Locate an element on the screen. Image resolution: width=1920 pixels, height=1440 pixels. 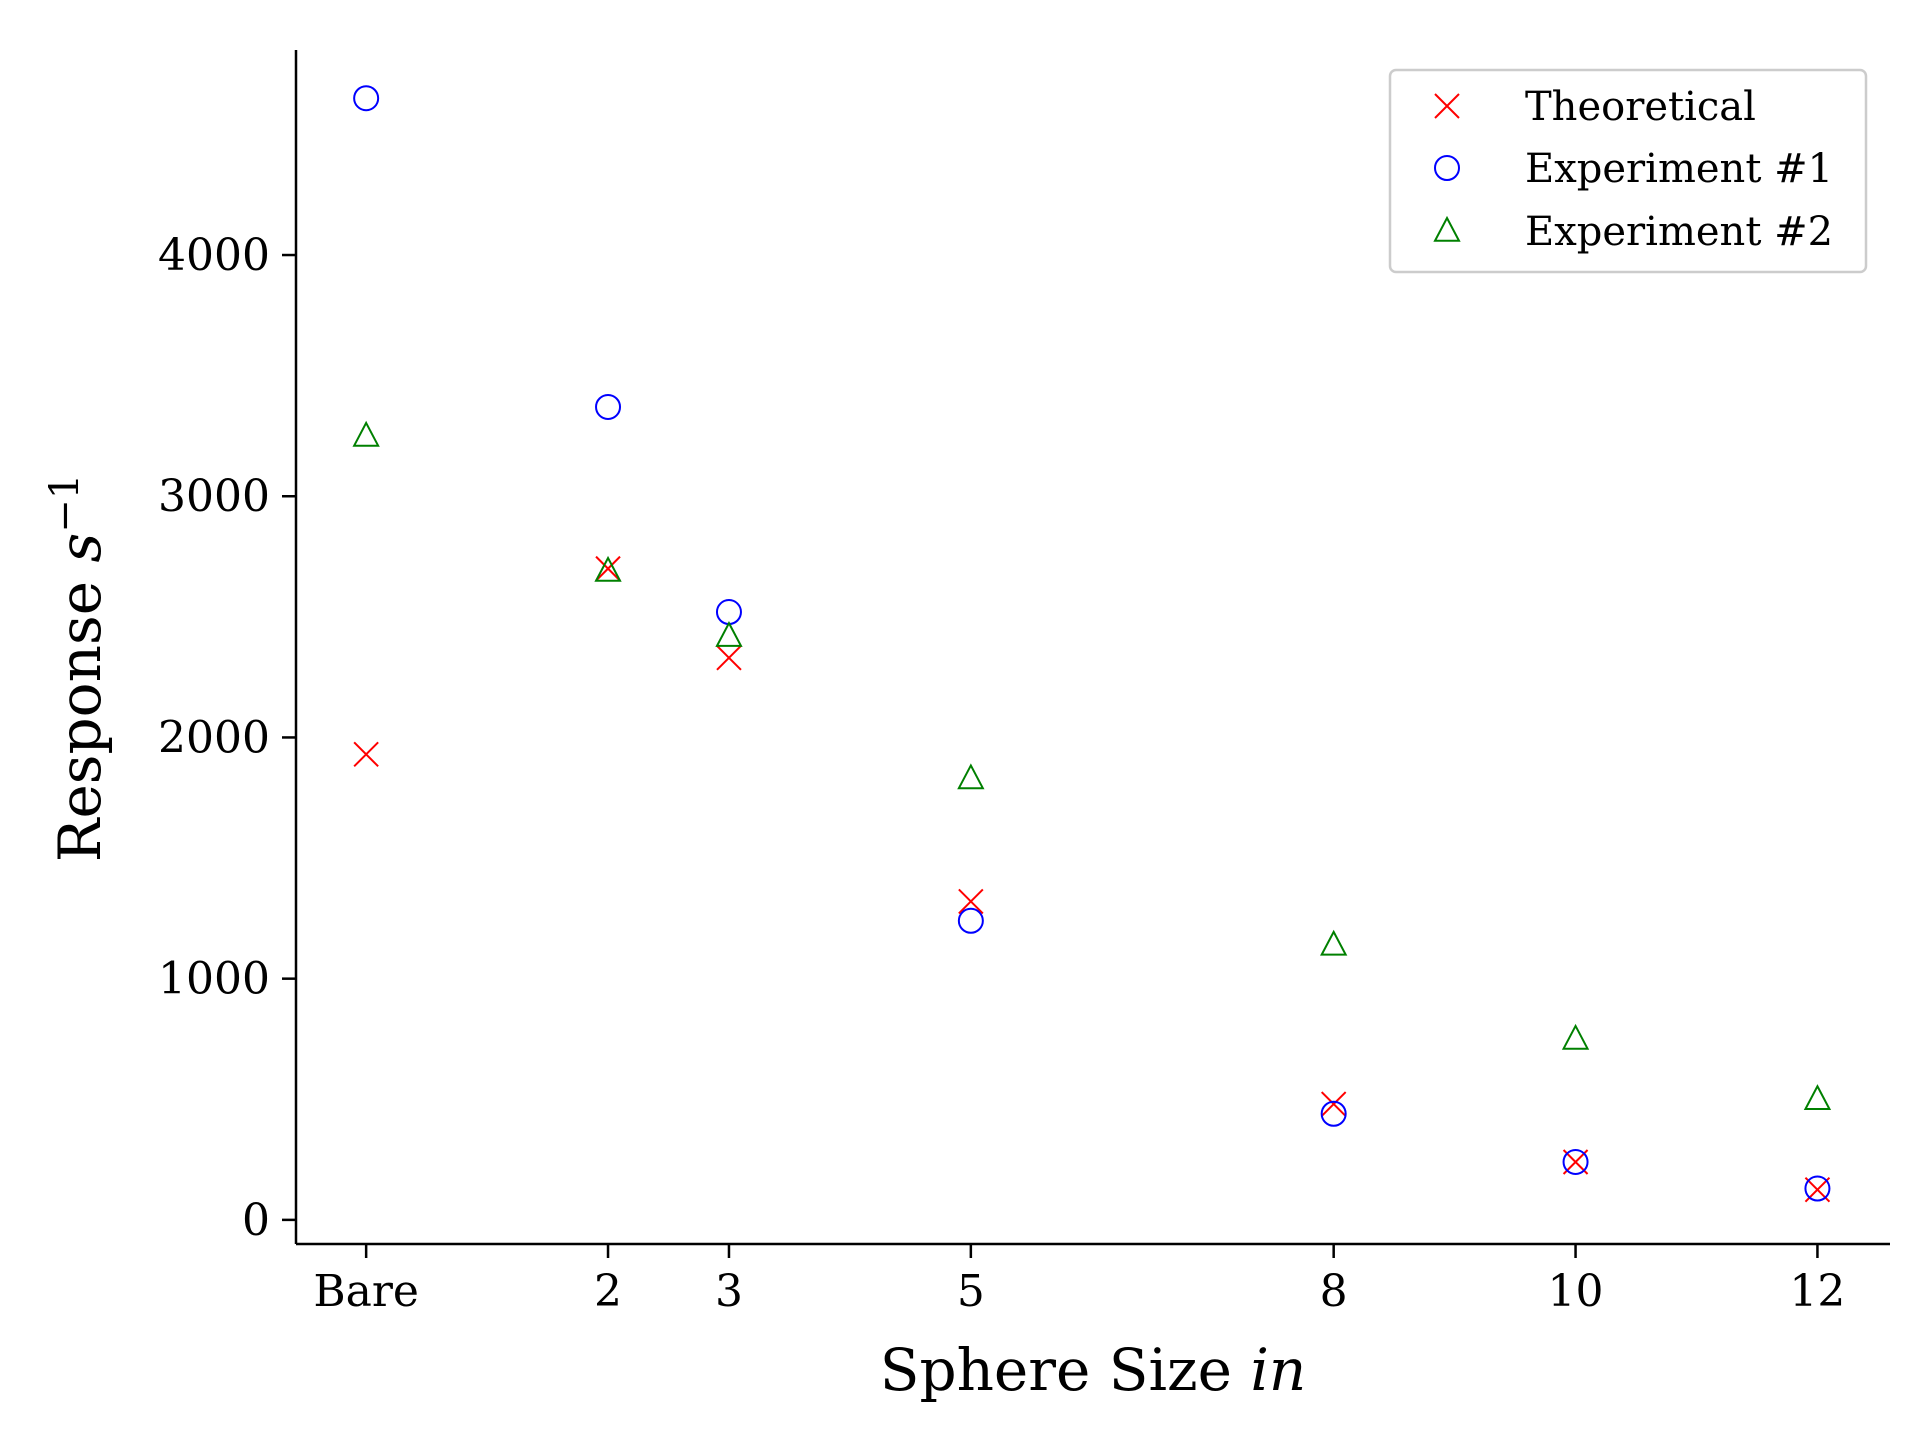
y-axis-ticks: 0 1000 2000 3000 4000 is located at coordinates (227, 738).